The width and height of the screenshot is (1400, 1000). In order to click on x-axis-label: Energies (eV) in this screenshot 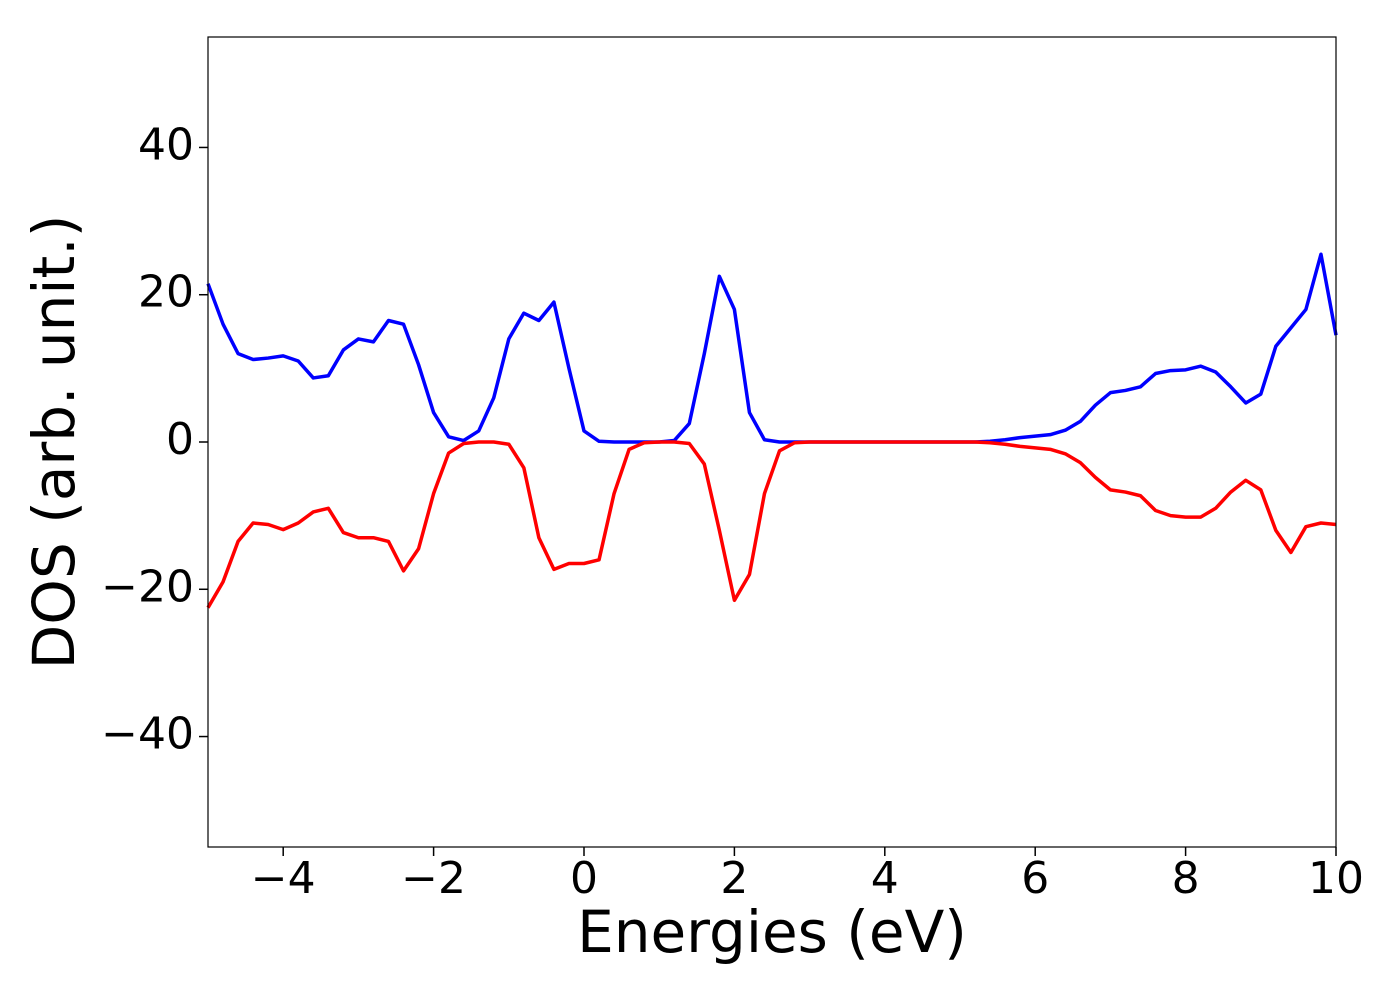, I will do `click(772, 932)`.